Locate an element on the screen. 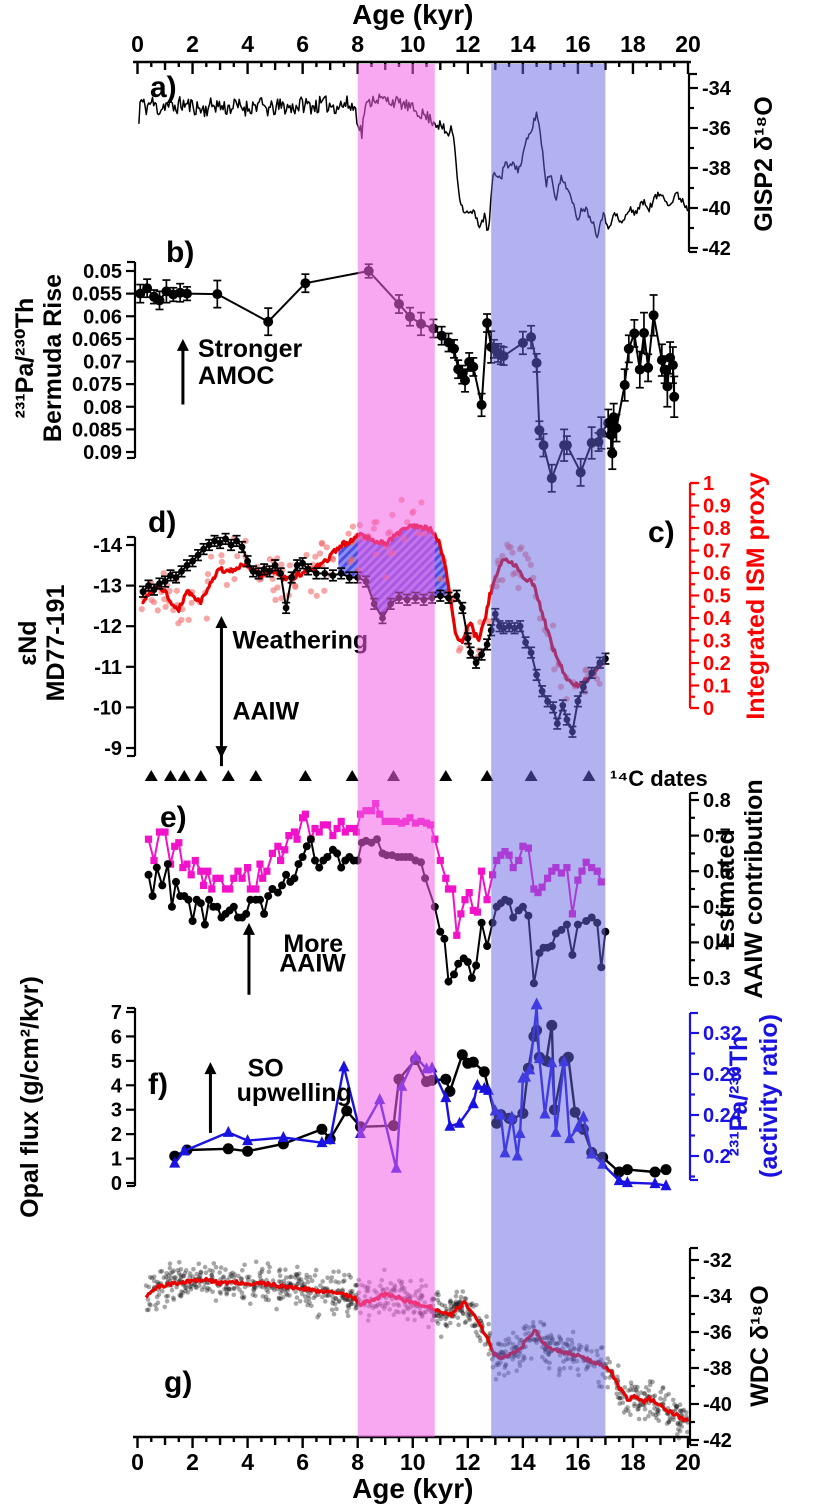 The width and height of the screenshot is (833, 1505). panel-a: -34 -36 -38 -40 -42 GISP2 δ¹⁸O a) is located at coordinates (458, 165).